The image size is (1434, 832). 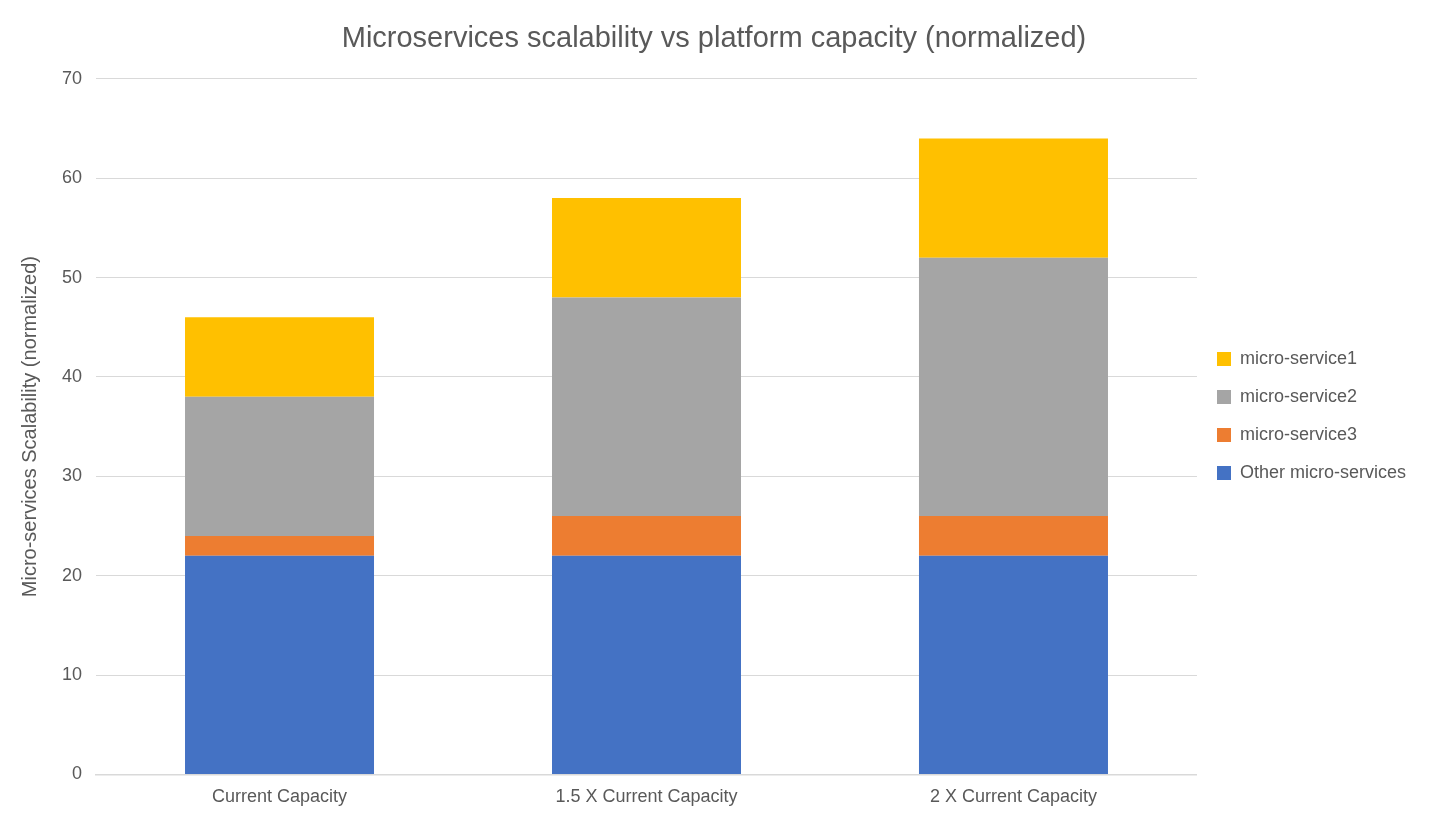 I want to click on y-tick-label: 20, so click(x=72, y=574).